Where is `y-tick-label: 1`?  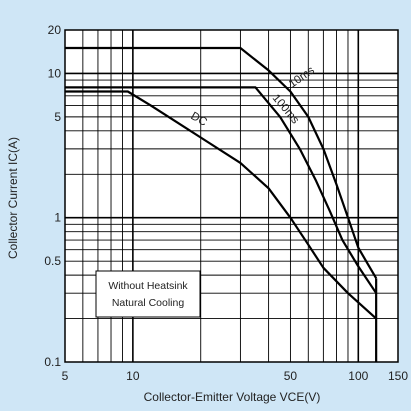
y-tick-label: 1 is located at coordinates (57, 218).